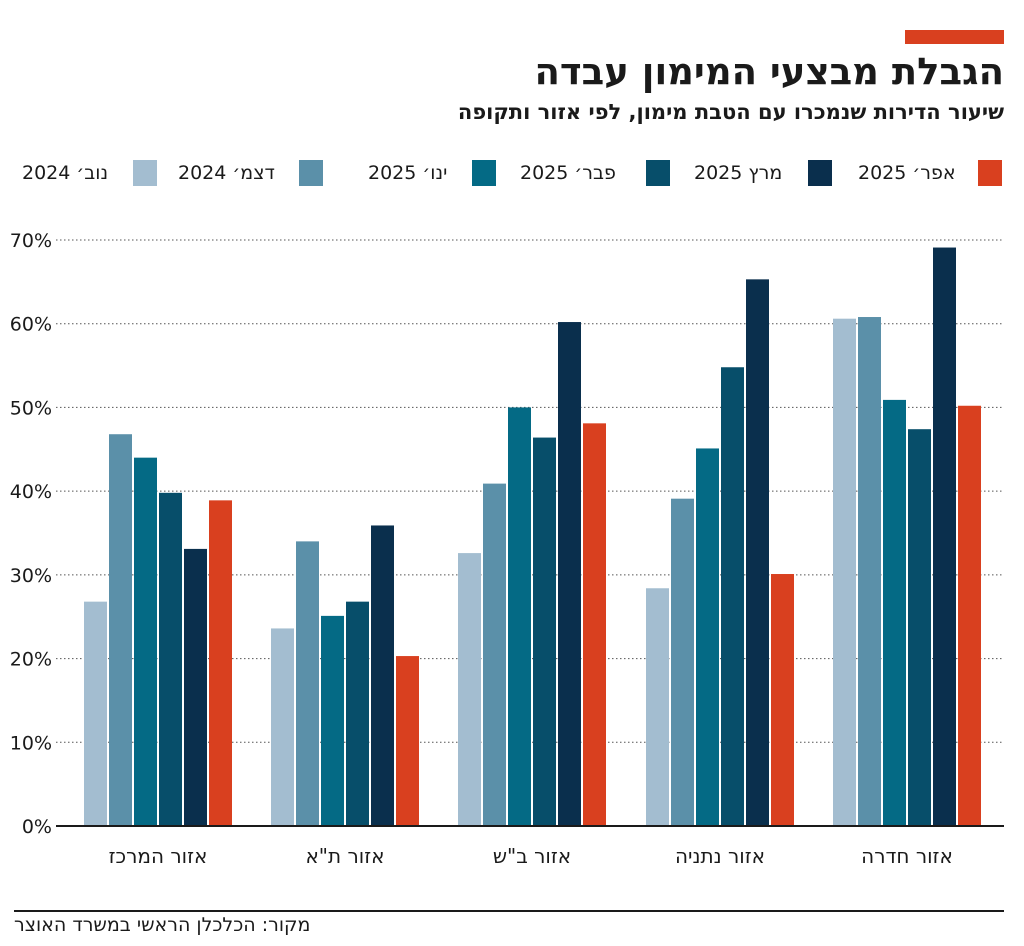  I want to click on legend-label: נוב׳ 2024, so click(65, 173).